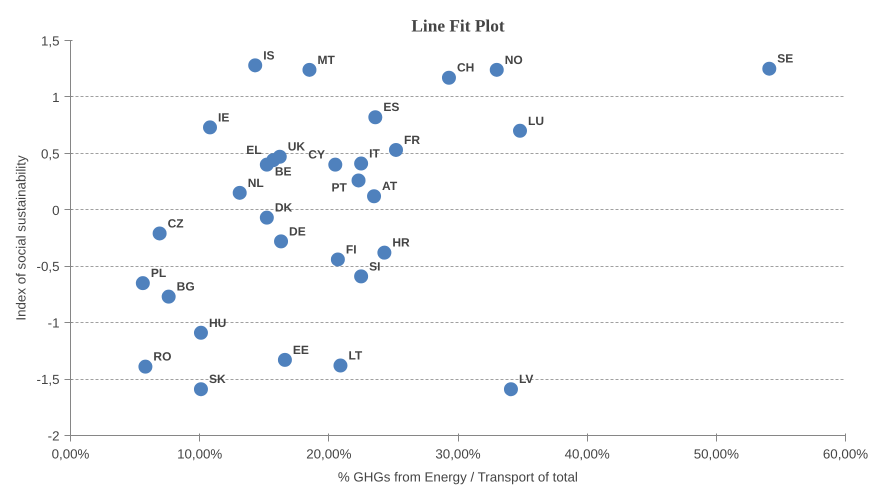 This screenshot has height=502, width=879. Describe the element at coordinates (297, 147) in the screenshot. I see `annotation: UK` at that location.